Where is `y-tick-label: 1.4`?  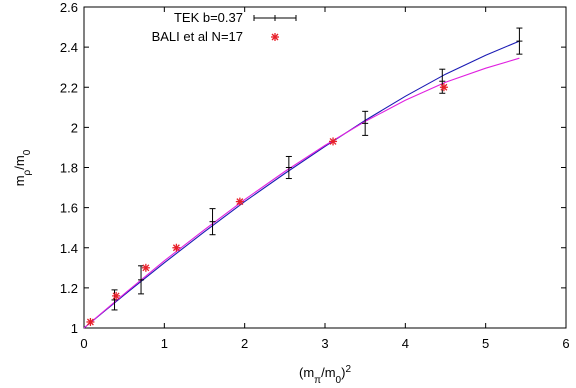
y-tick-label: 1.4 is located at coordinates (69, 248).